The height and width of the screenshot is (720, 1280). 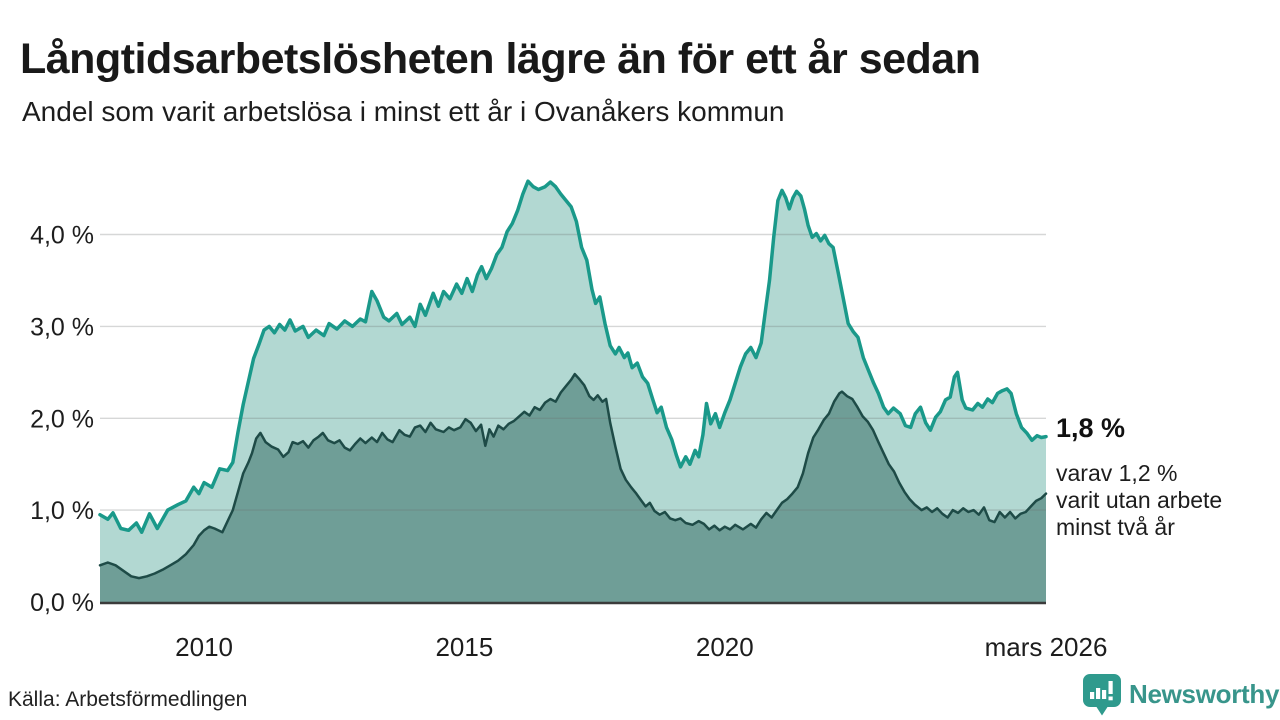 What do you see at coordinates (204, 647) in the screenshot?
I see `x-axis-tick-label: 2010` at bounding box center [204, 647].